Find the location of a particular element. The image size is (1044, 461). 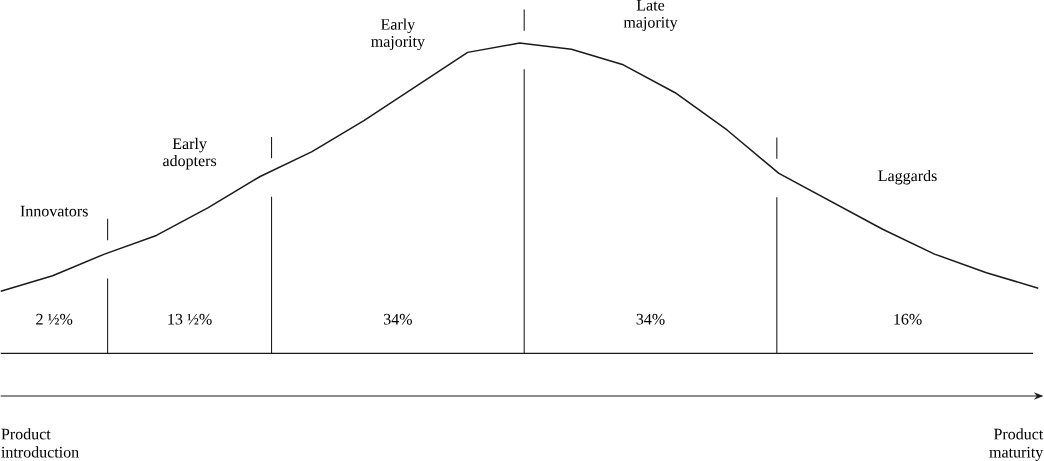

annotation: 16% is located at coordinates (908, 319).